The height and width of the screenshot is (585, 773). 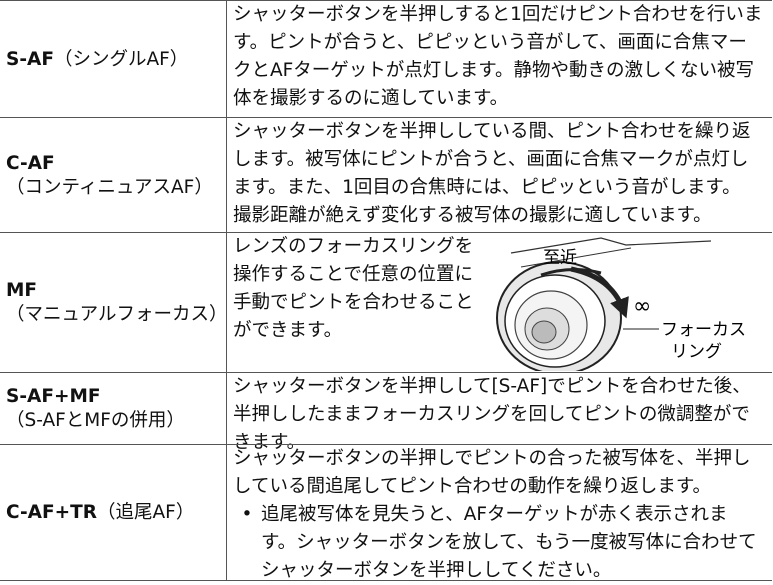 I want to click on label-bold: S-AF+MF, so click(x=53, y=396).